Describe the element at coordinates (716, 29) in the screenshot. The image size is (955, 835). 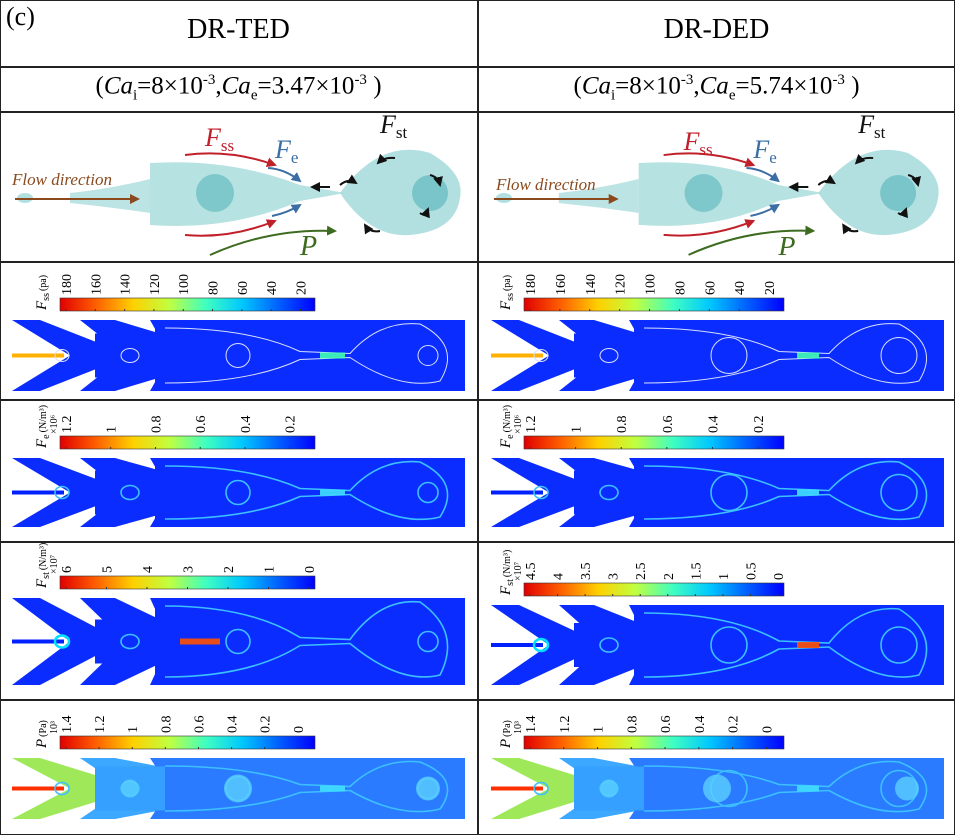
I see `column-title-ded: DR-DED` at that location.